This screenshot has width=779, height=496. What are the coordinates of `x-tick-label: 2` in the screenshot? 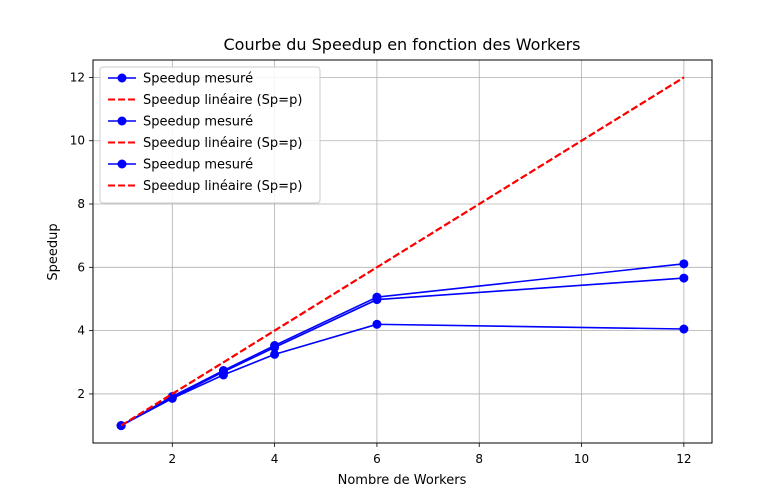 It's located at (172, 459).